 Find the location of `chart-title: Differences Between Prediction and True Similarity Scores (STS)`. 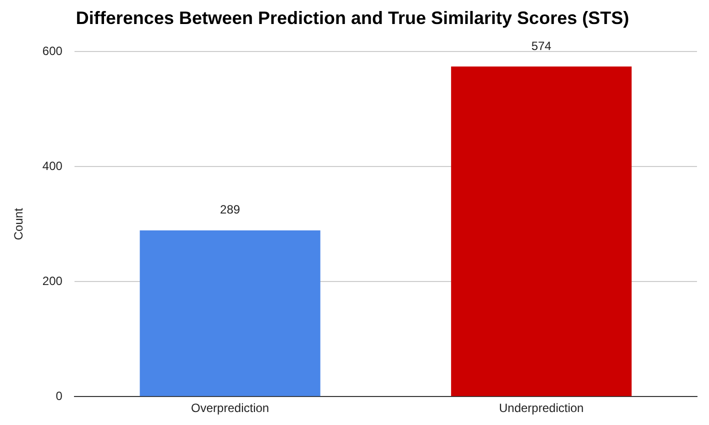

chart-title: Differences Between Prediction and True Similarity Scores (STS) is located at coordinates (353, 18).